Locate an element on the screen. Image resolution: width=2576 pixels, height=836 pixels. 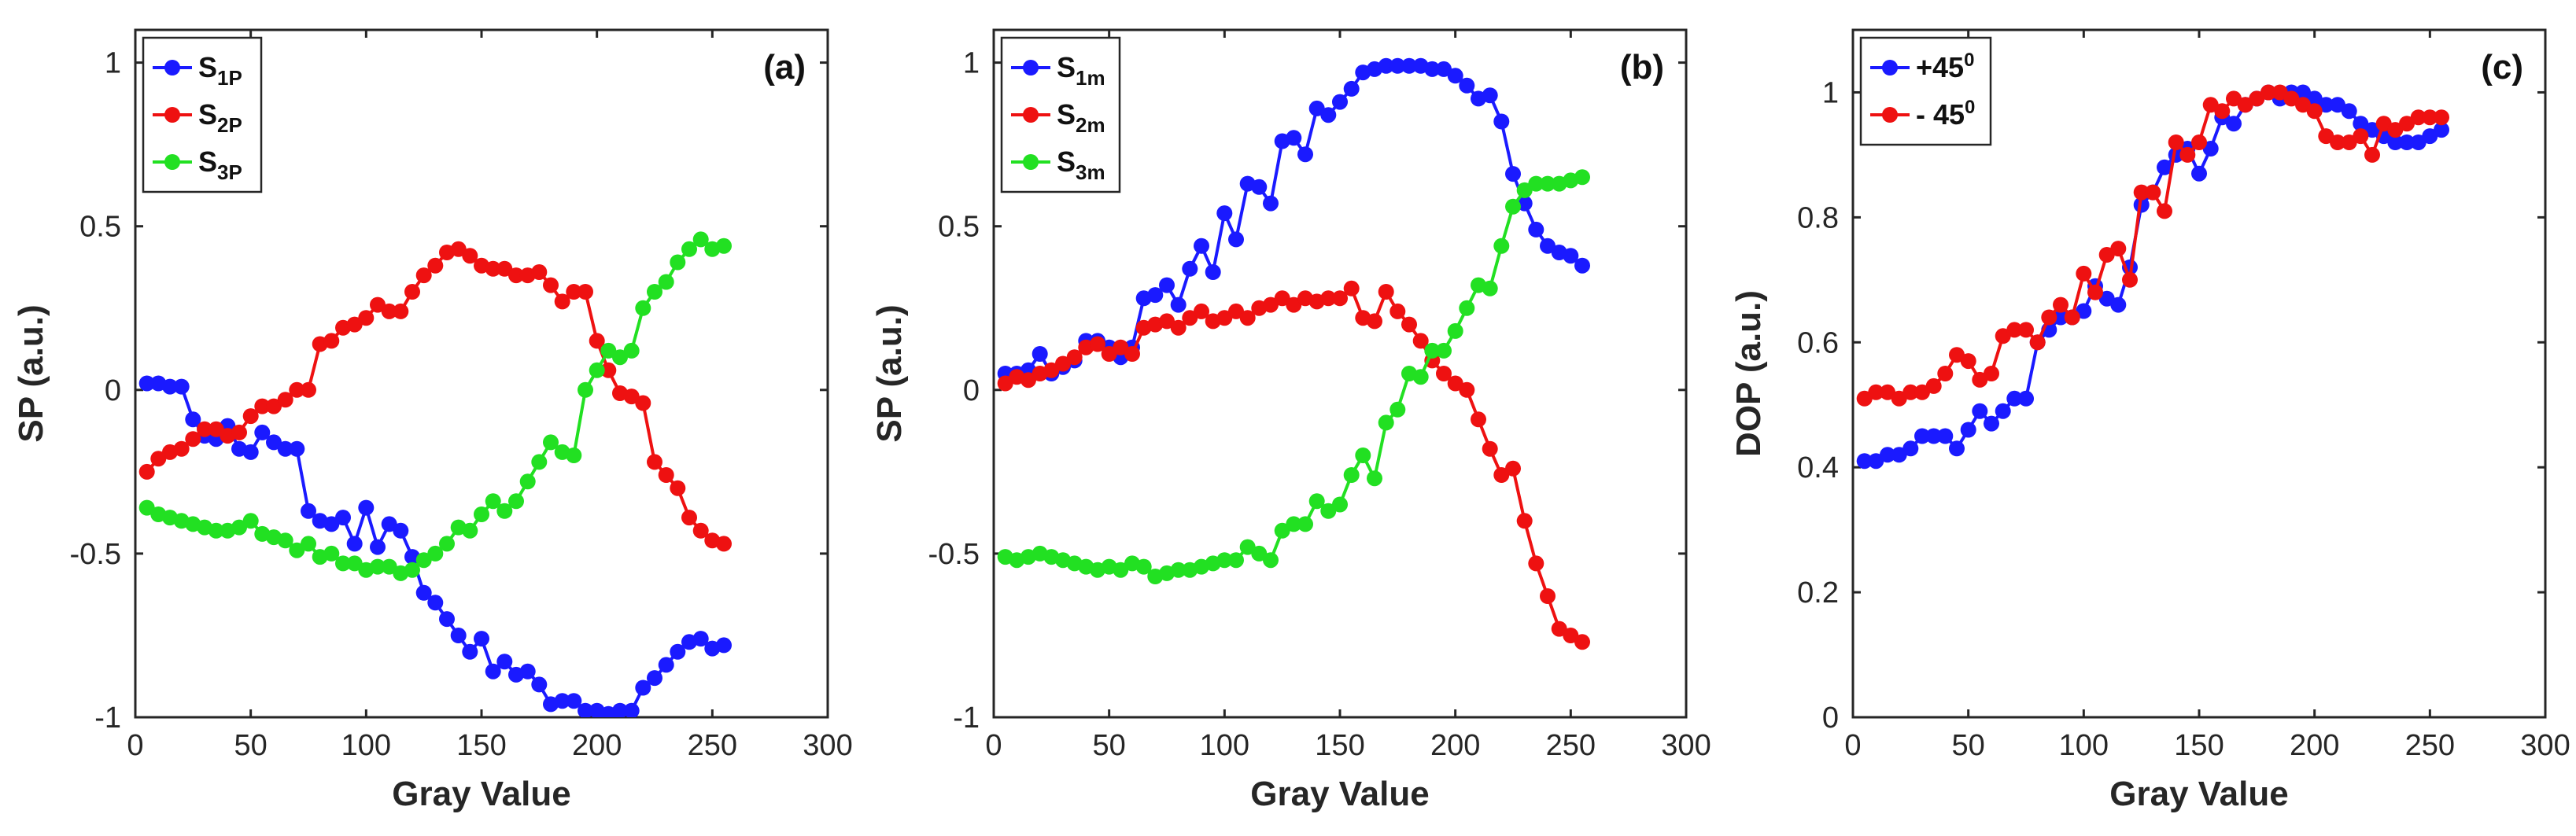
y-axis-label: SP (a.u.) is located at coordinates (889, 373).